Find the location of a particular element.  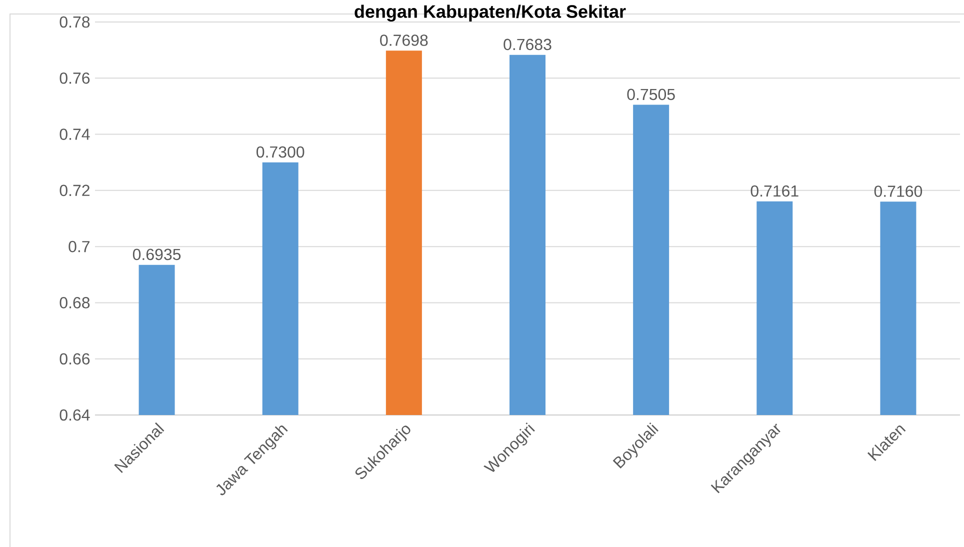

y-tick-label: 0.74 is located at coordinates (75, 134).